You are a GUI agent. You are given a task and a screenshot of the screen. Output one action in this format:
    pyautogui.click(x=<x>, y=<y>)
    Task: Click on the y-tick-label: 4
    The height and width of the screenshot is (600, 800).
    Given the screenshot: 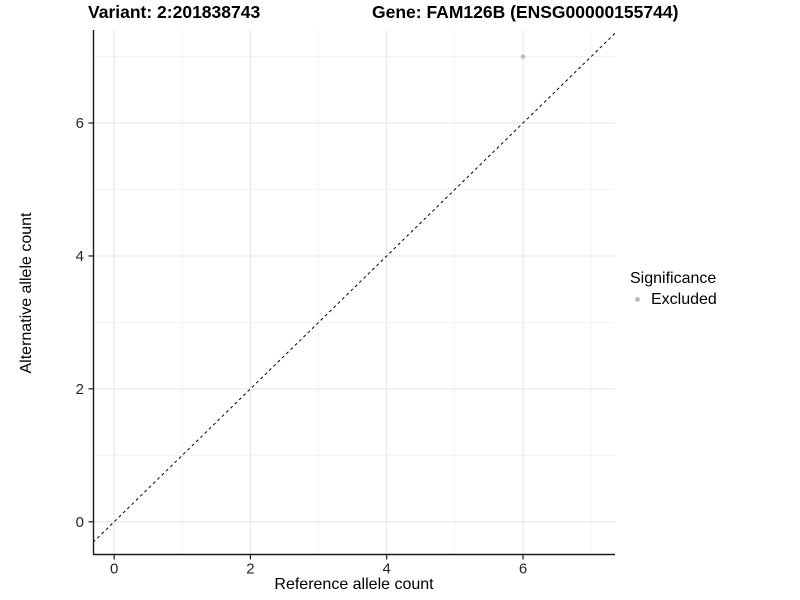 What is the action you would take?
    pyautogui.click(x=80, y=256)
    